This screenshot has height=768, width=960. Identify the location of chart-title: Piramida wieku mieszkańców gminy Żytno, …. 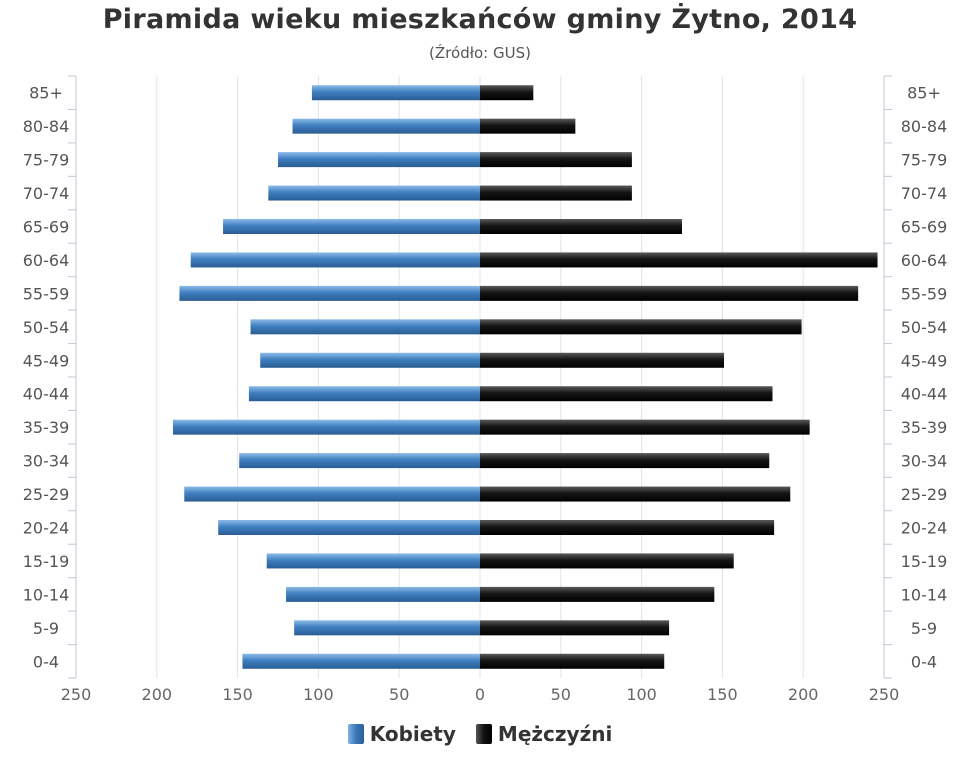
(480, 19).